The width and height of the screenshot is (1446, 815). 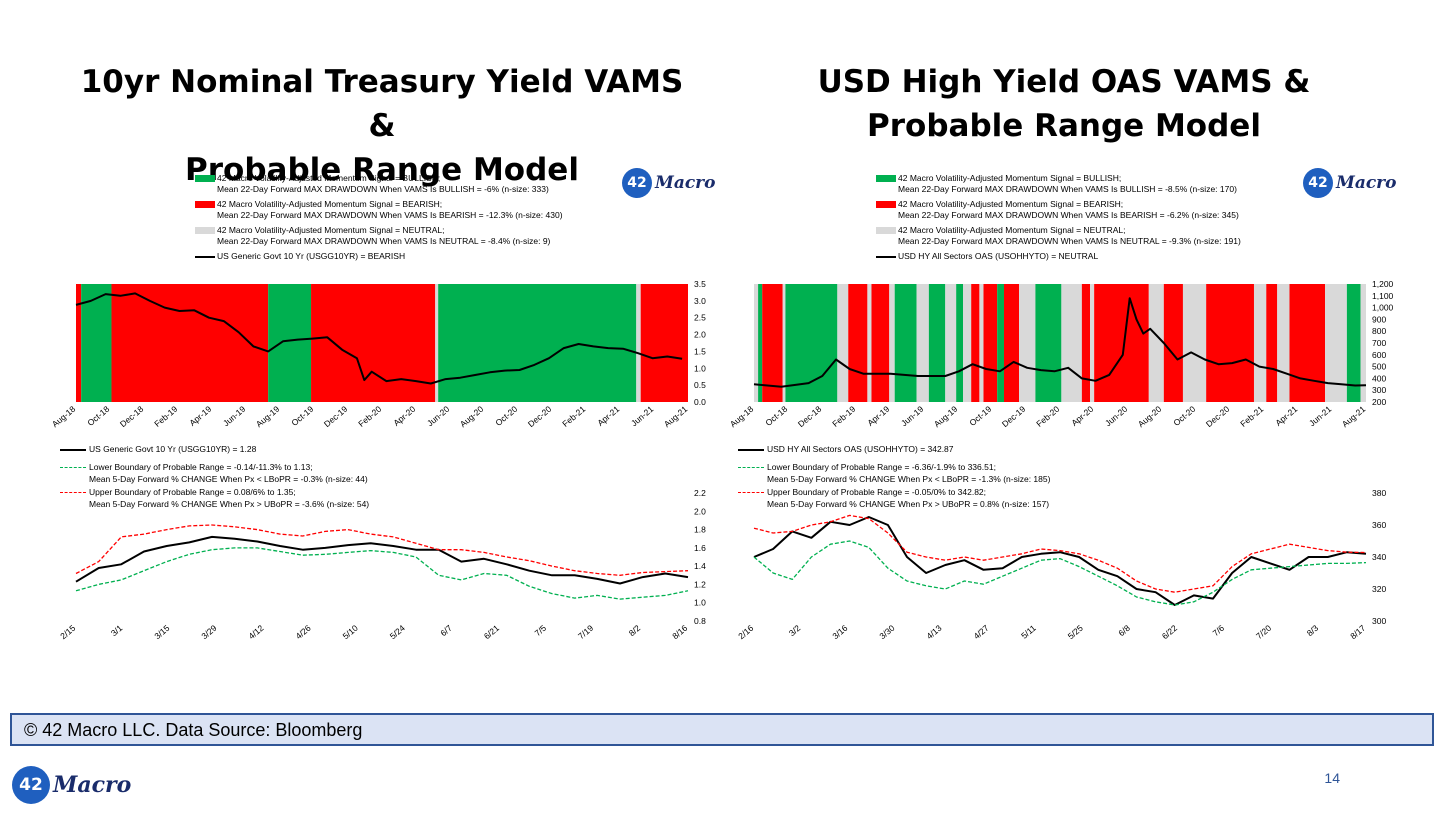 What do you see at coordinates (173, 449) in the screenshot?
I see `legend-price: US Generic Govt 10 Yr (USGG10YR) = 1.28` at bounding box center [173, 449].